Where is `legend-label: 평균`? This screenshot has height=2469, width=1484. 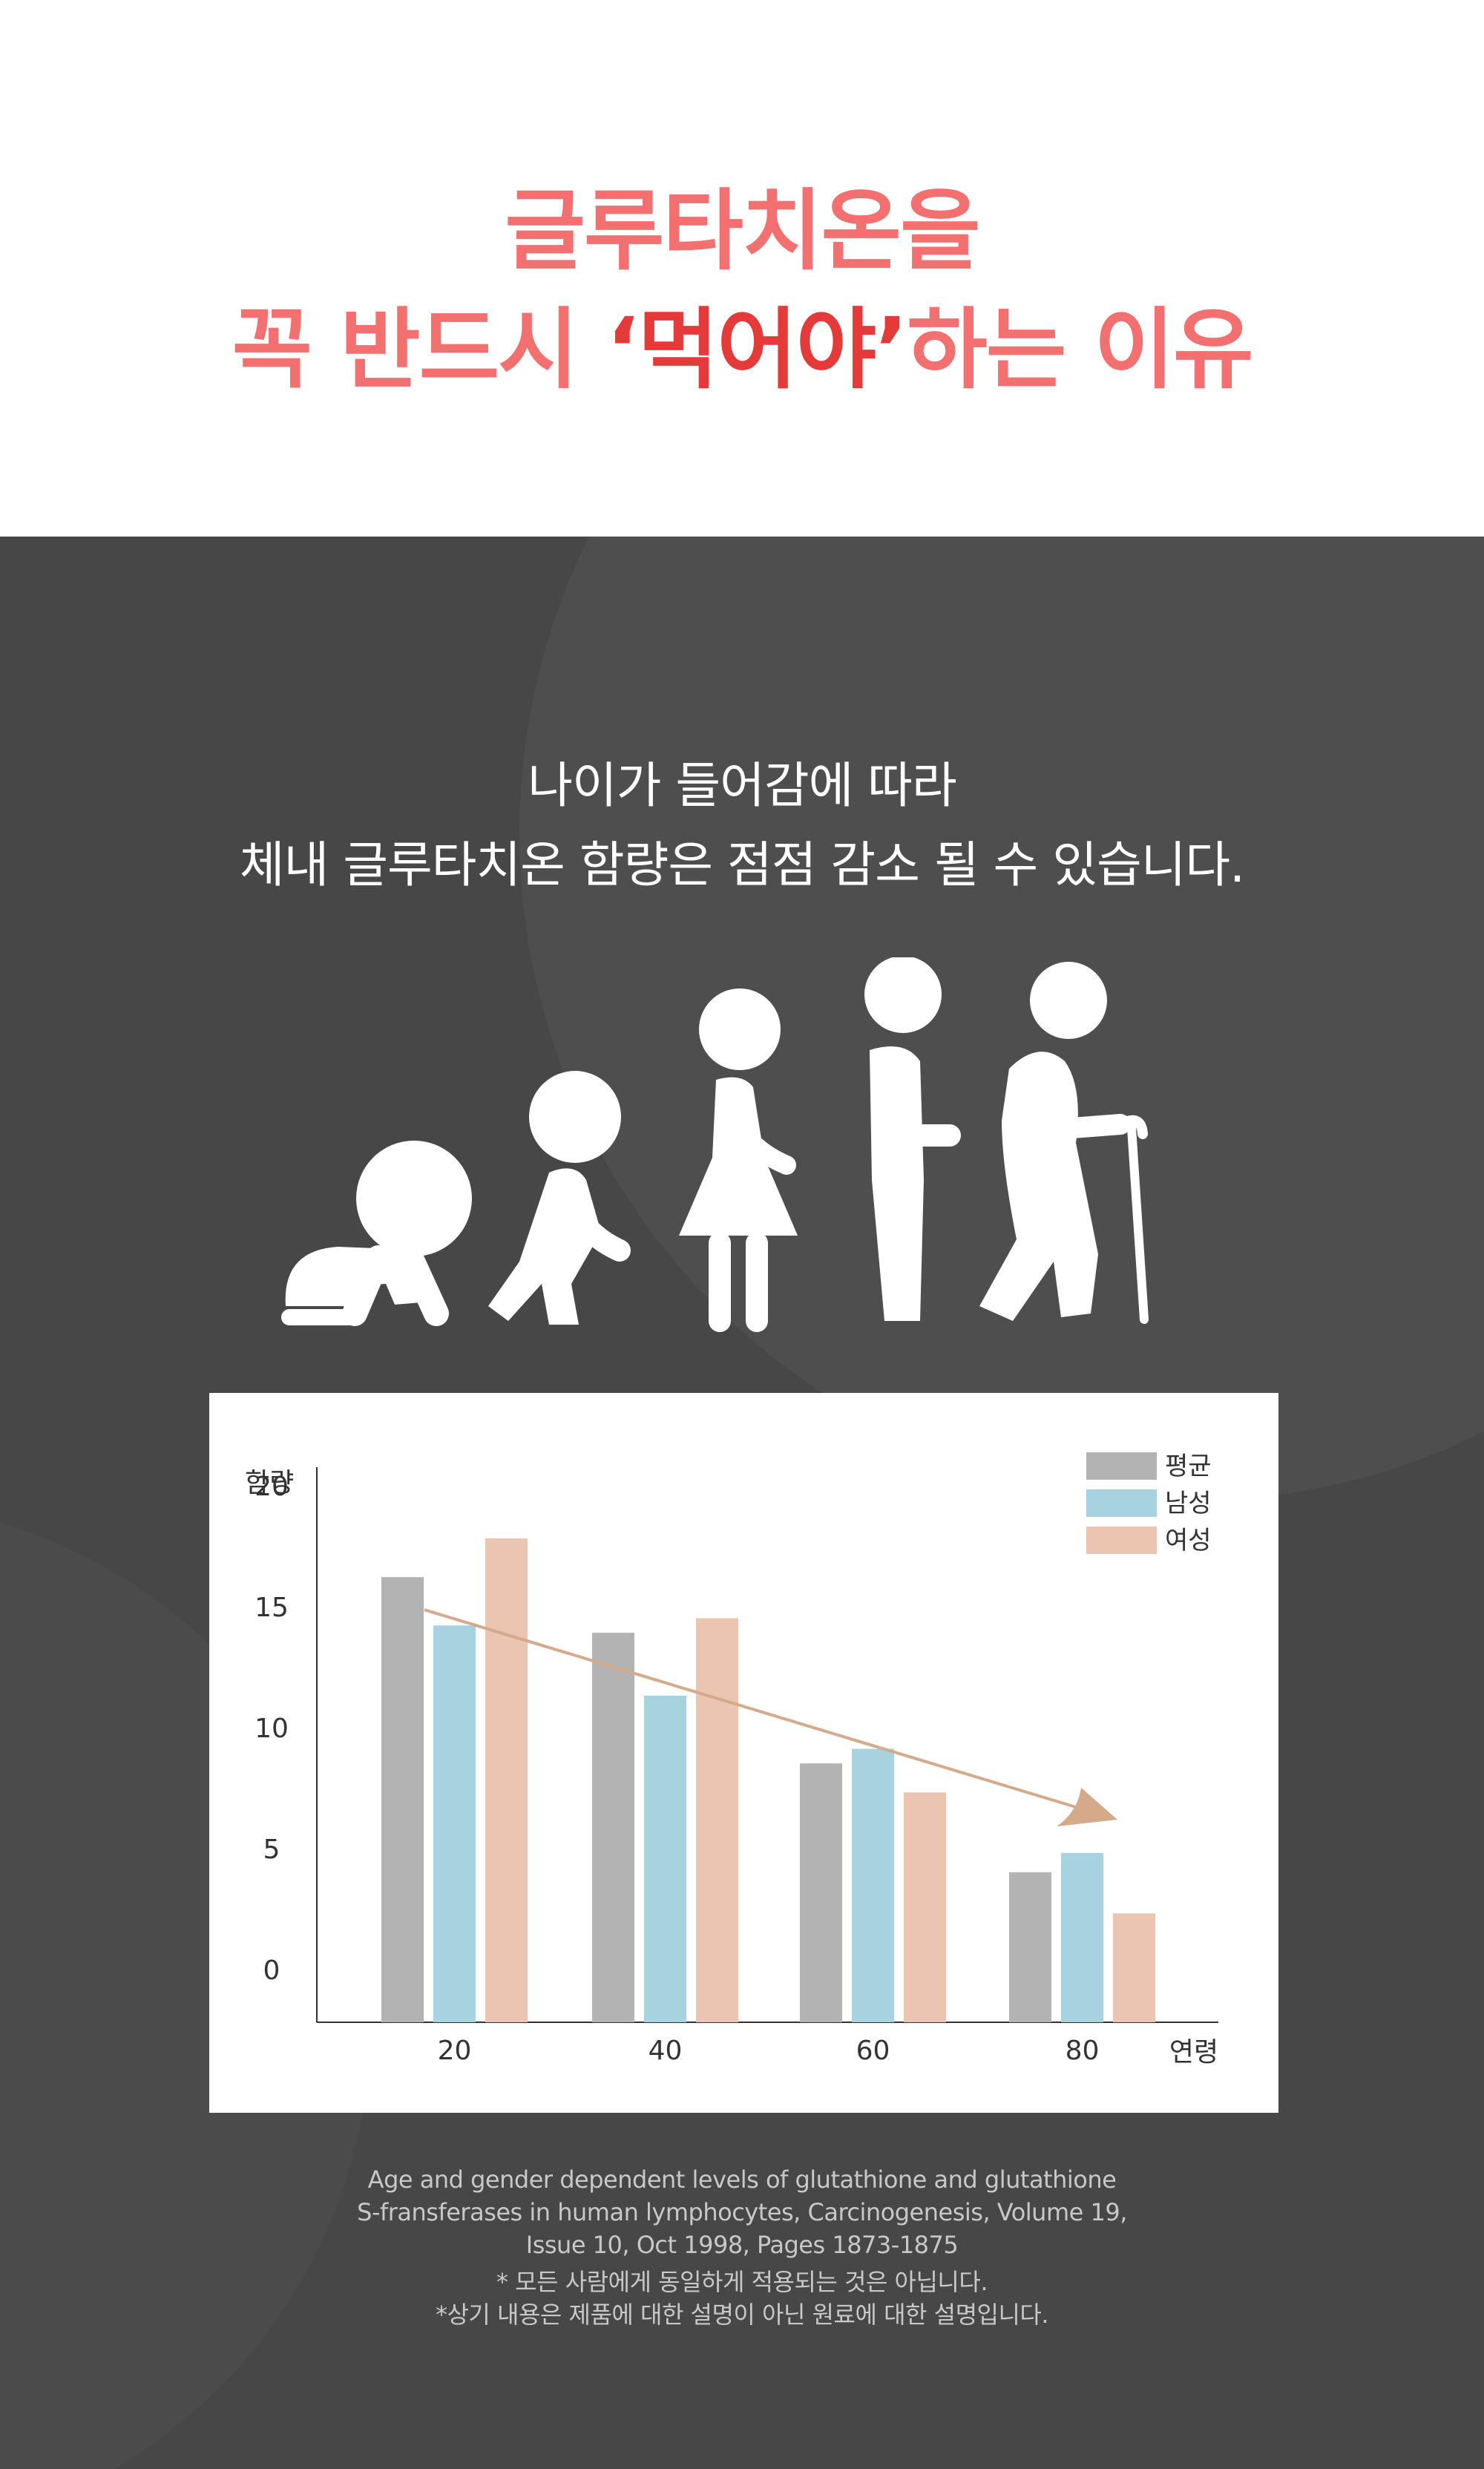 legend-label: 평균 is located at coordinates (1188, 1466).